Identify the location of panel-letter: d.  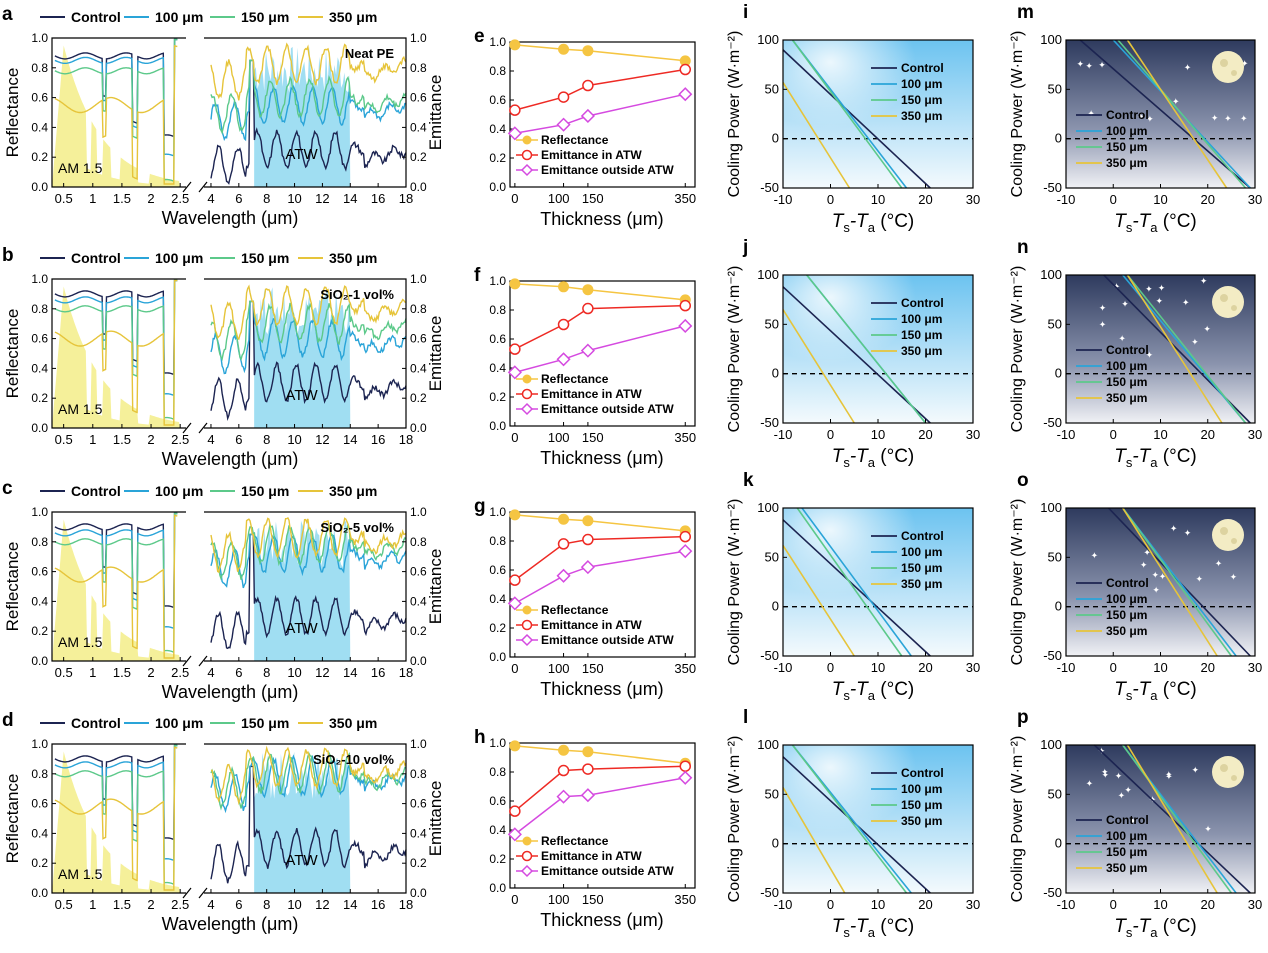
(8, 720).